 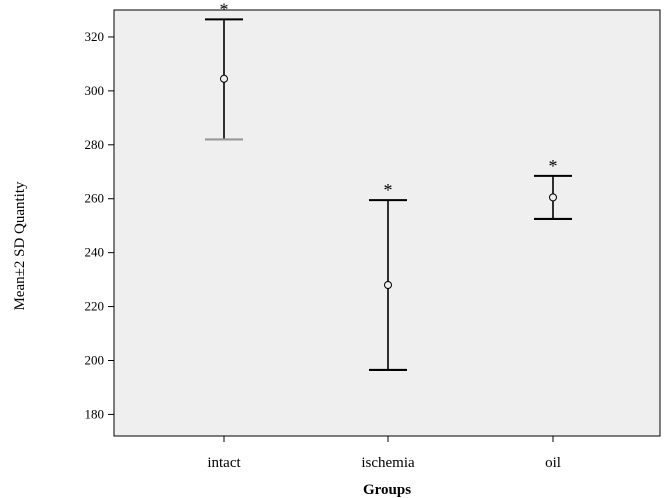 I want to click on x-axis-title: Groups, so click(x=387, y=490).